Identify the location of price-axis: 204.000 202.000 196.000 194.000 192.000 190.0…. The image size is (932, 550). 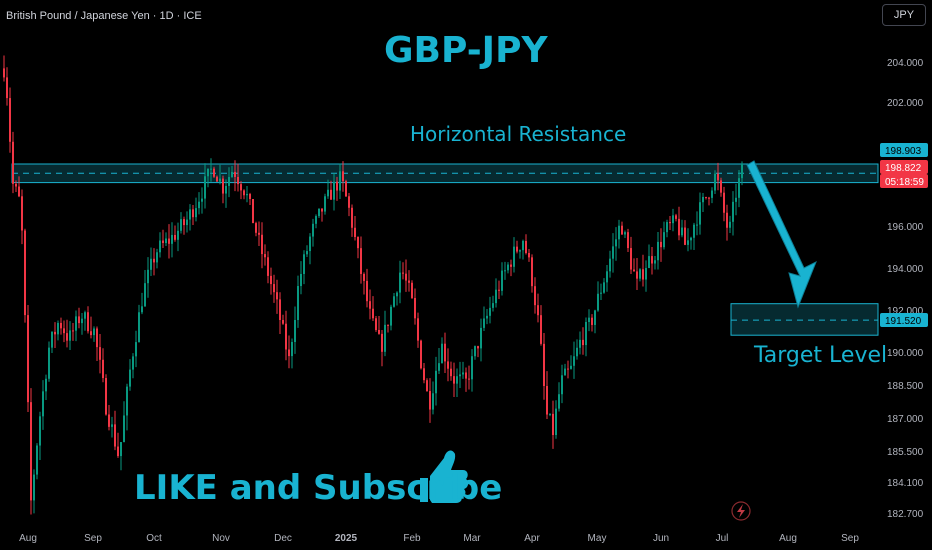
(905, 289).